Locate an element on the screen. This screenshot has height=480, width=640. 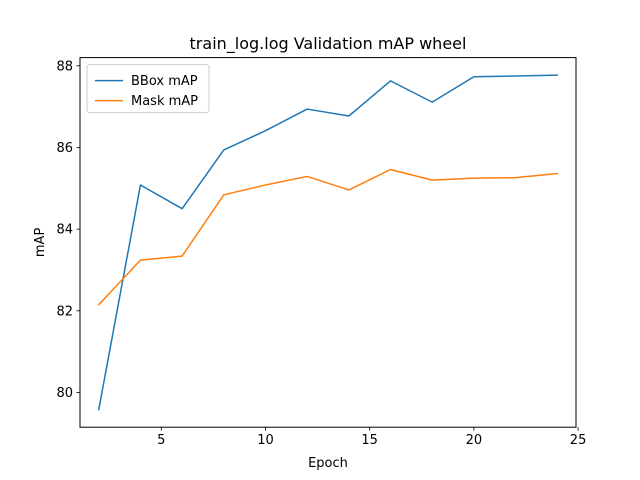
y-tick-label: 86 is located at coordinates (64, 148).